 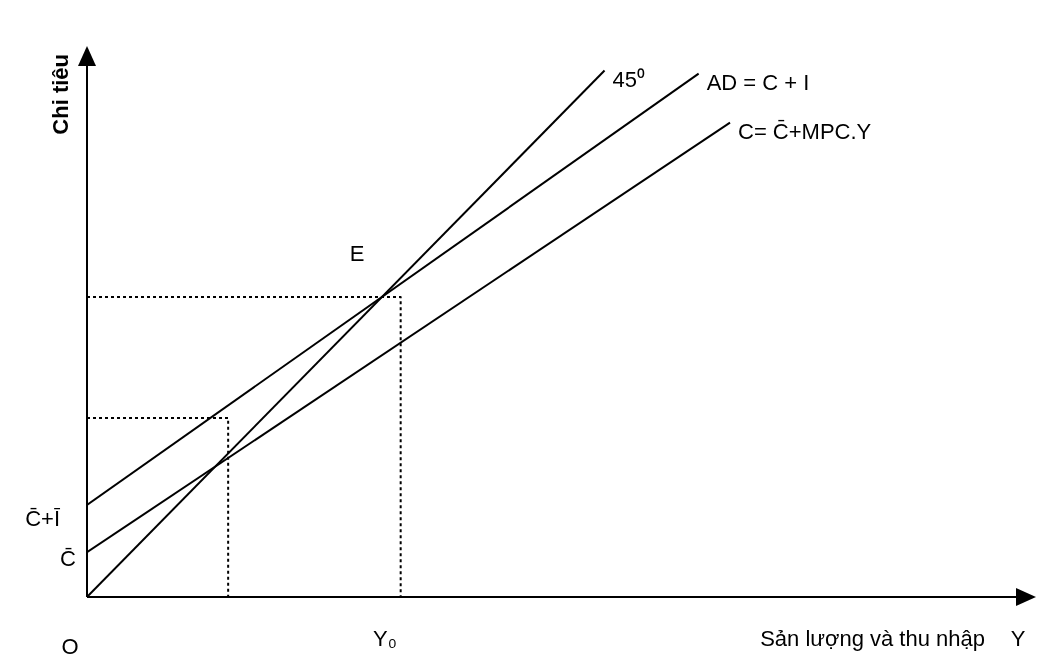 I want to click on text: O, so click(x=70, y=647).